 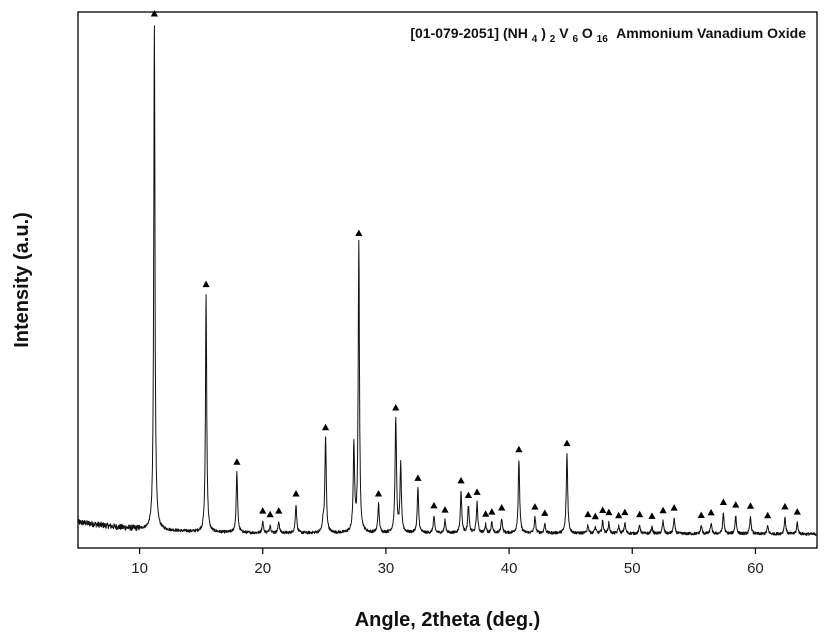 What do you see at coordinates (515, 33) in the screenshot?
I see `legend-formula-part: (NH` at bounding box center [515, 33].